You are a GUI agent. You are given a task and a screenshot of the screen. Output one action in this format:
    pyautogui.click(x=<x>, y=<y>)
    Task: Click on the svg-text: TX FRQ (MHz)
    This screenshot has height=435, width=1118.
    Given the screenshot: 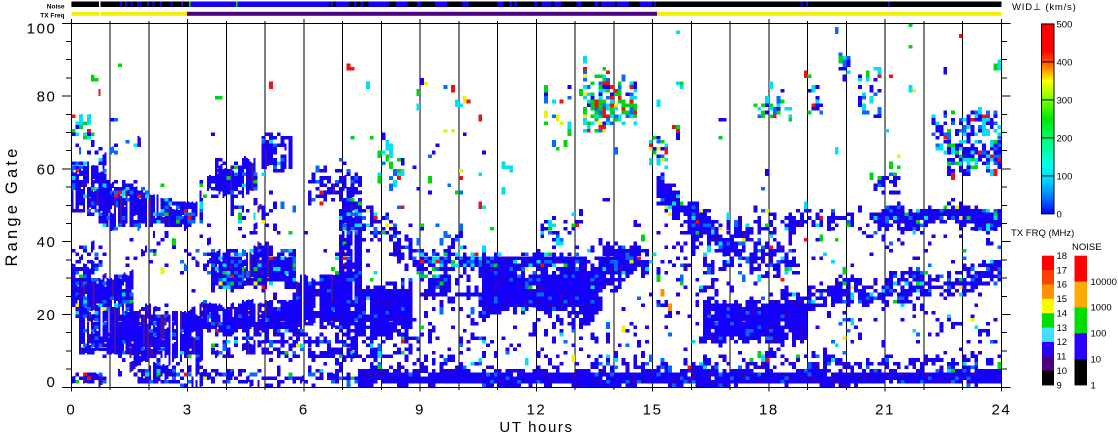 What is the action you would take?
    pyautogui.click(x=1042, y=233)
    